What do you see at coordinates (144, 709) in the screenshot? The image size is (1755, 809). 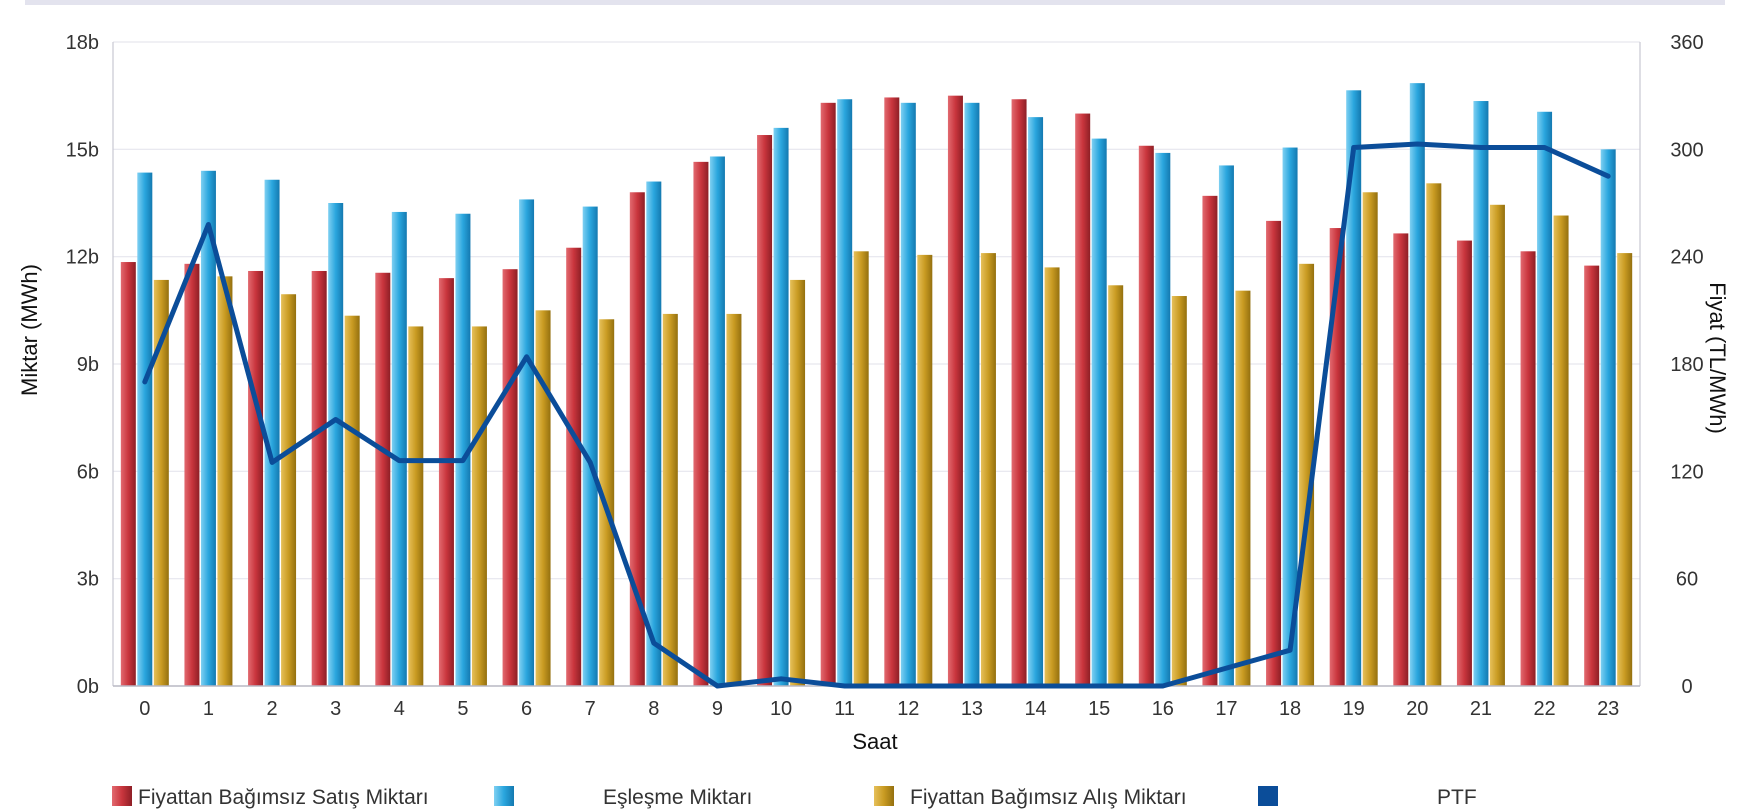 I see `x-tick-label: 0` at bounding box center [144, 709].